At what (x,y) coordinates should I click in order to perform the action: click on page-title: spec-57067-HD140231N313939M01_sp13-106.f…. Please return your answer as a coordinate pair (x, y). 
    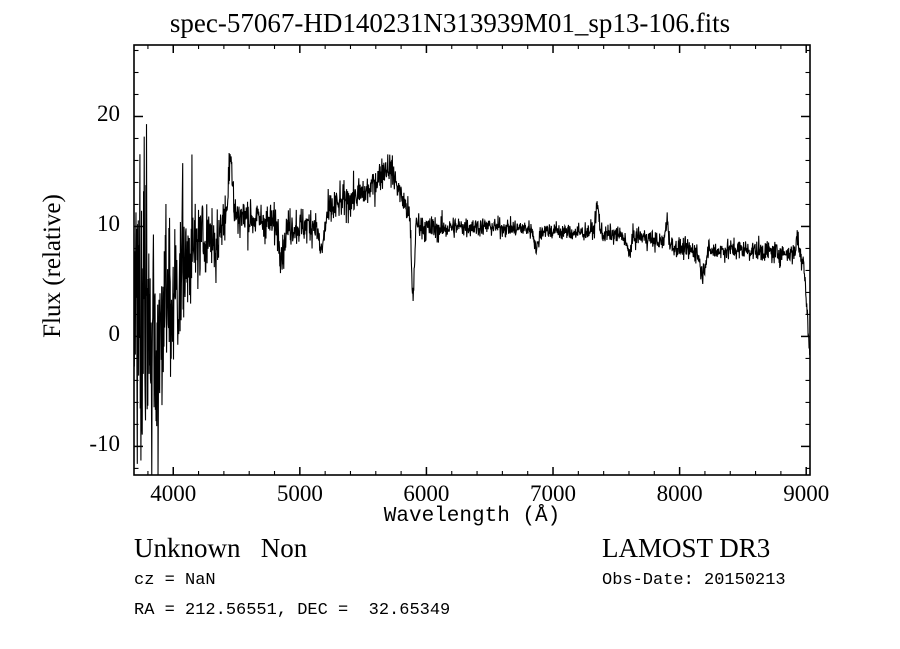
    Looking at the image, I should click on (450, 23).